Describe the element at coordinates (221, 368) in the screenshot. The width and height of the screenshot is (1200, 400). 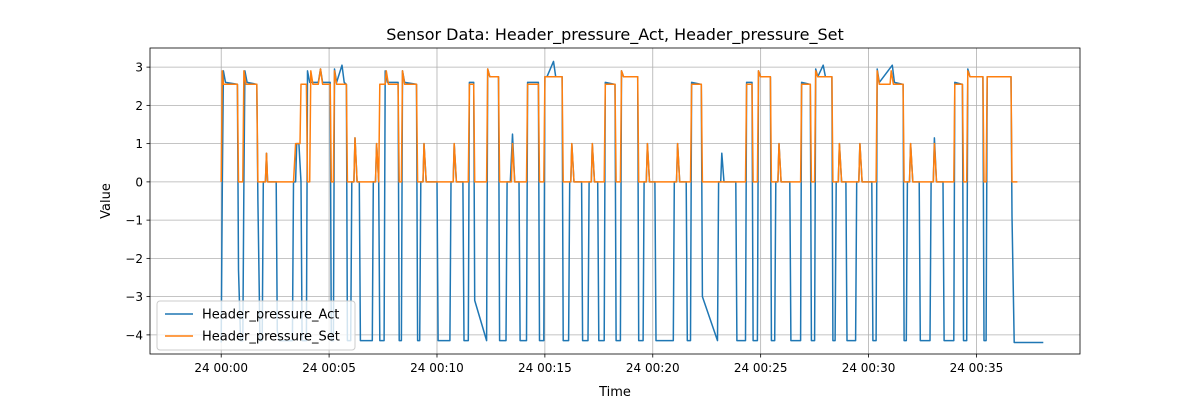
I see `x-tick-label: 24 00:00` at that location.